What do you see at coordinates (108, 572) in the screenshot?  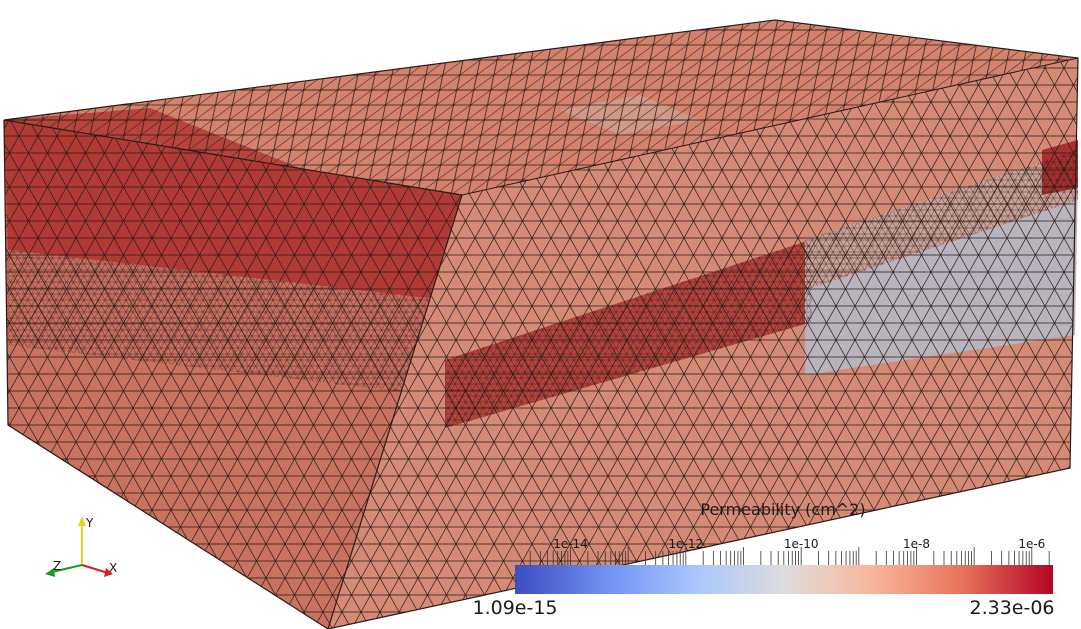 I see `x-axis-arrow` at bounding box center [108, 572].